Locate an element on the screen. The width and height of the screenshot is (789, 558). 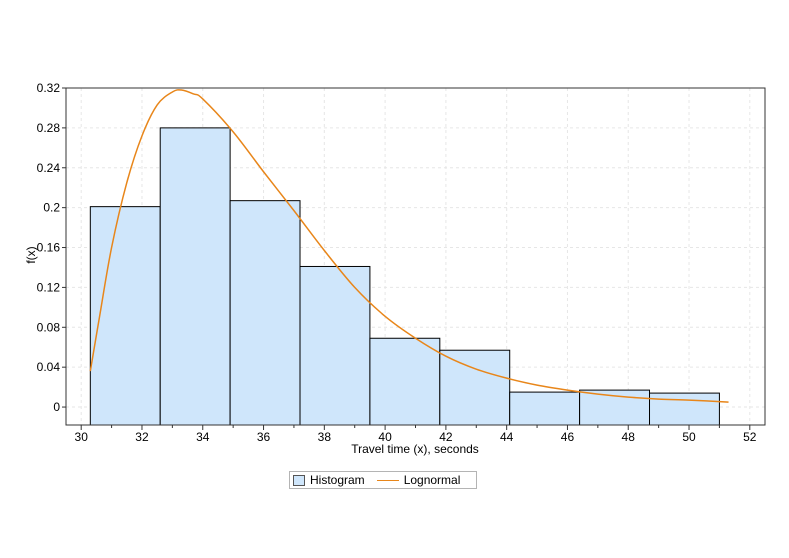
x-tick-label: 36 is located at coordinates (264, 437).